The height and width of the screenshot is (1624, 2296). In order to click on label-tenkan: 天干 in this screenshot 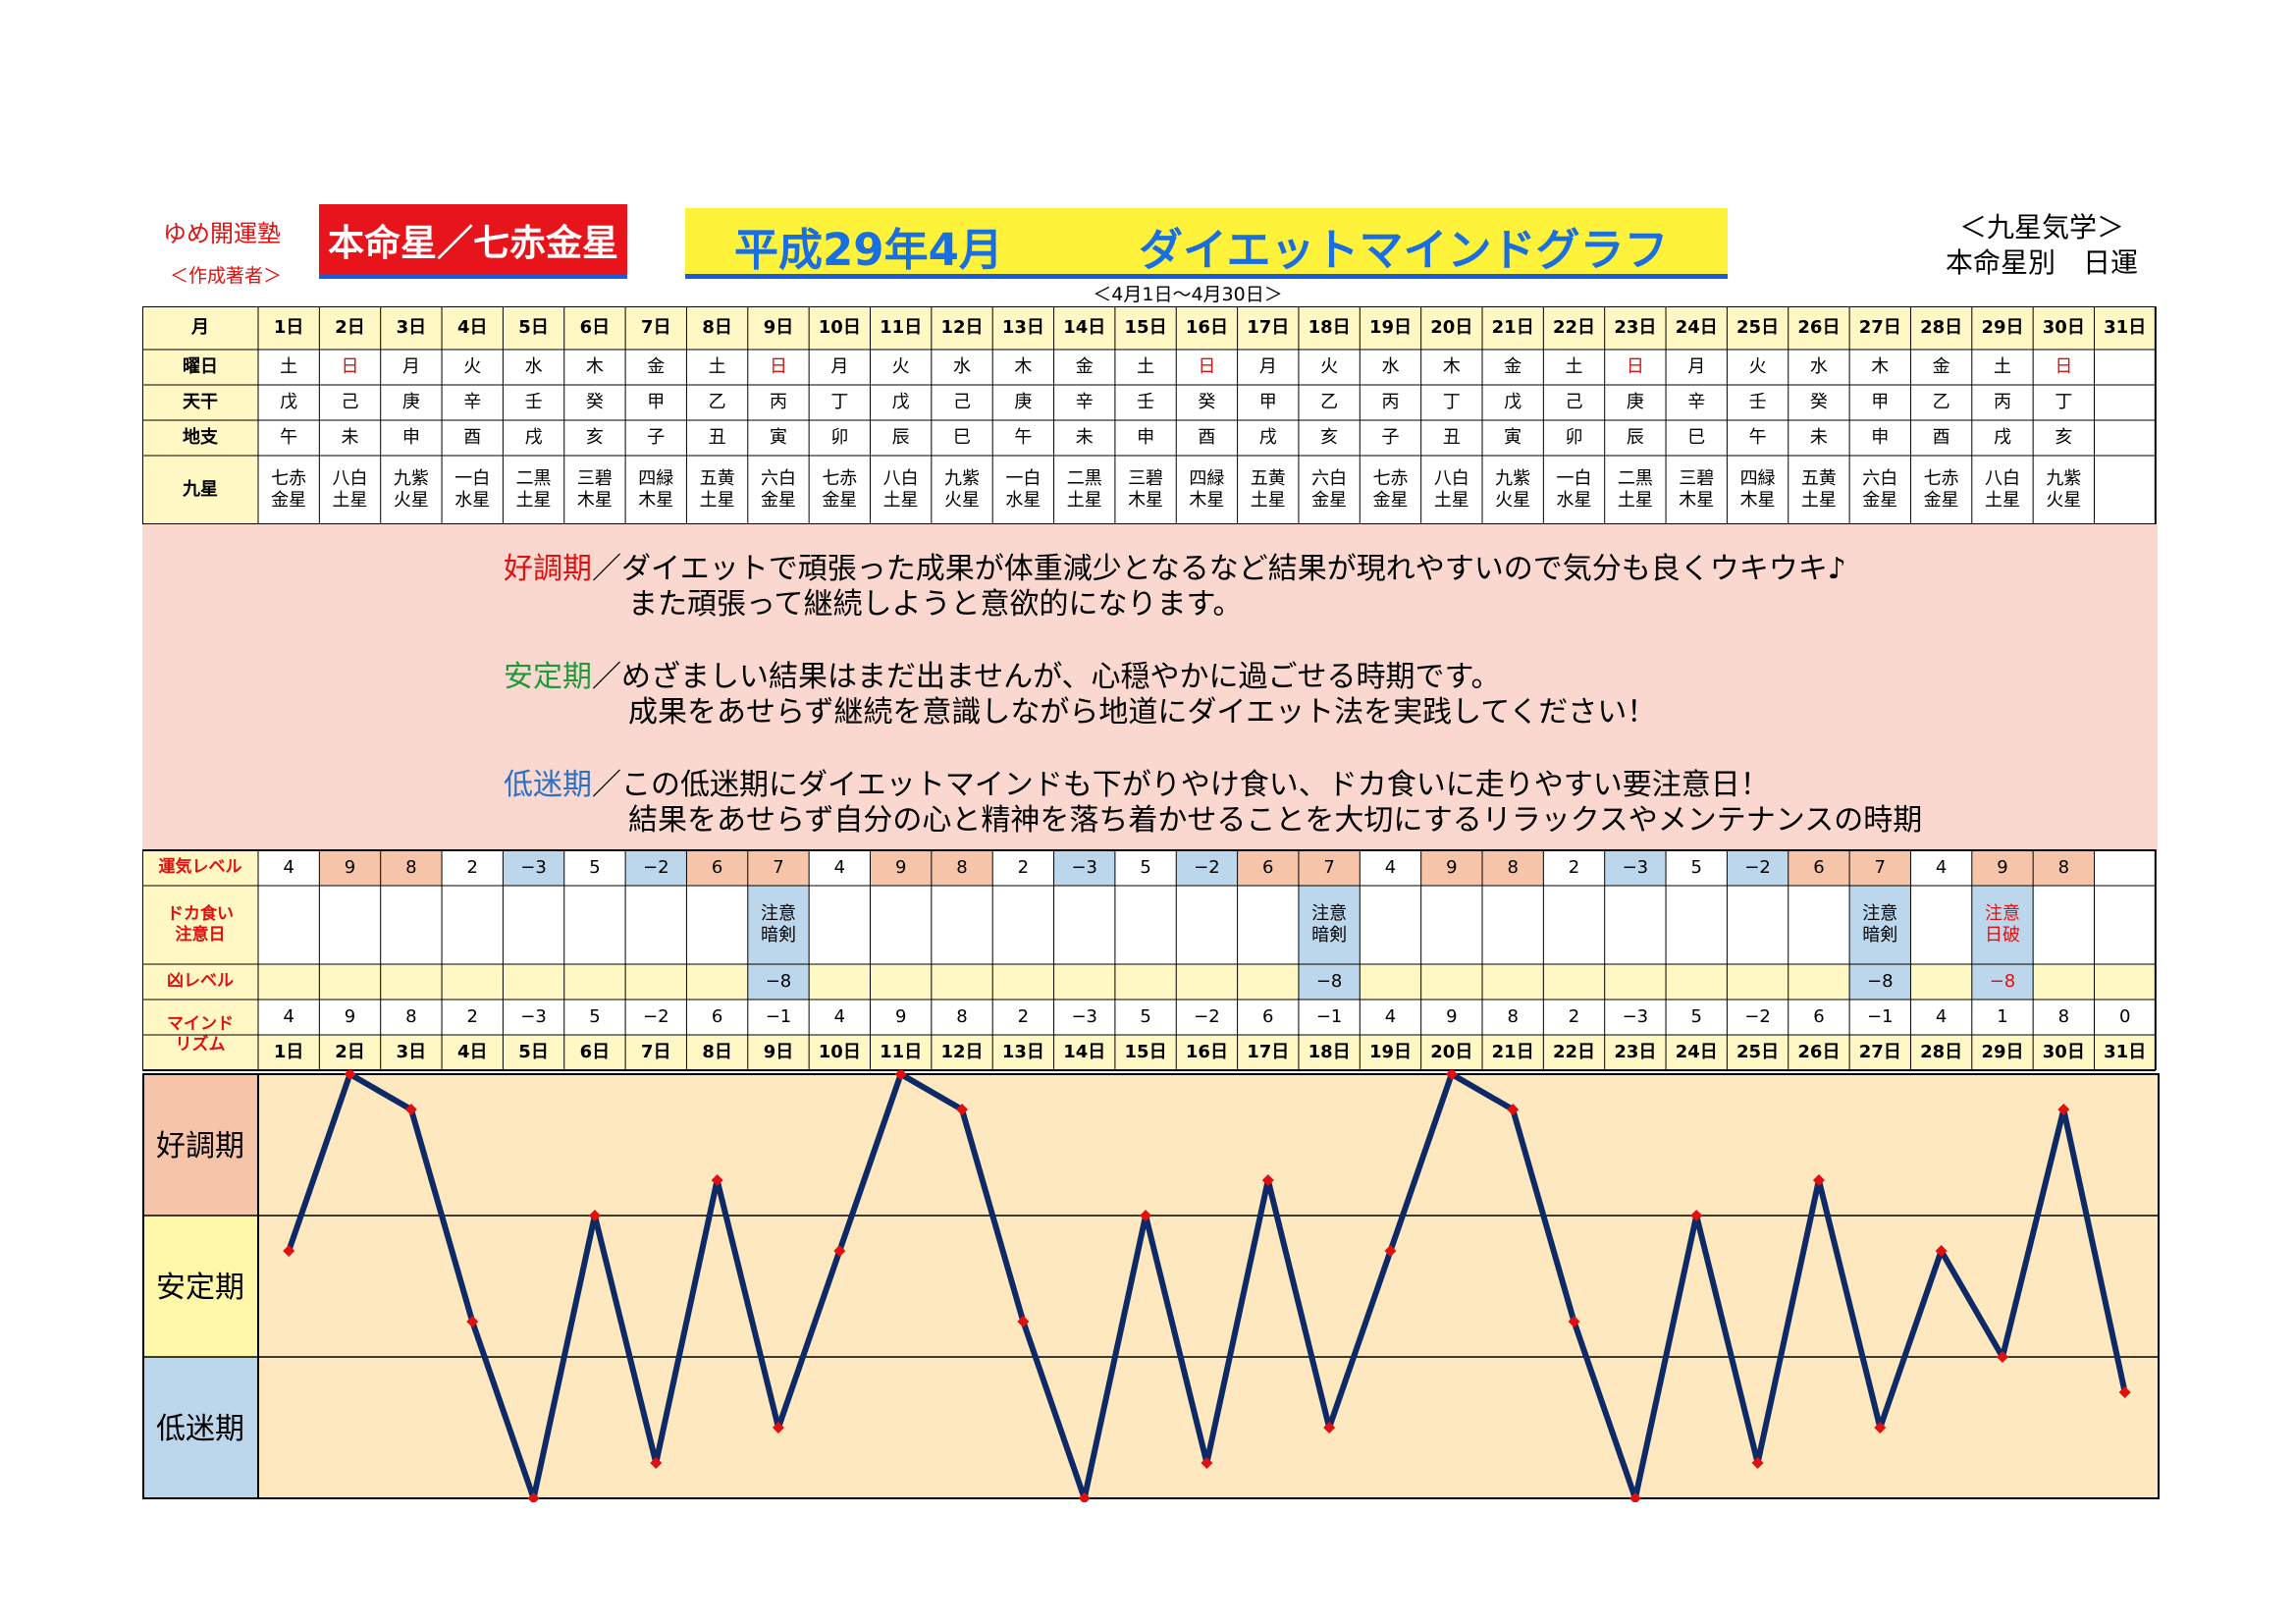, I will do `click(200, 402)`.